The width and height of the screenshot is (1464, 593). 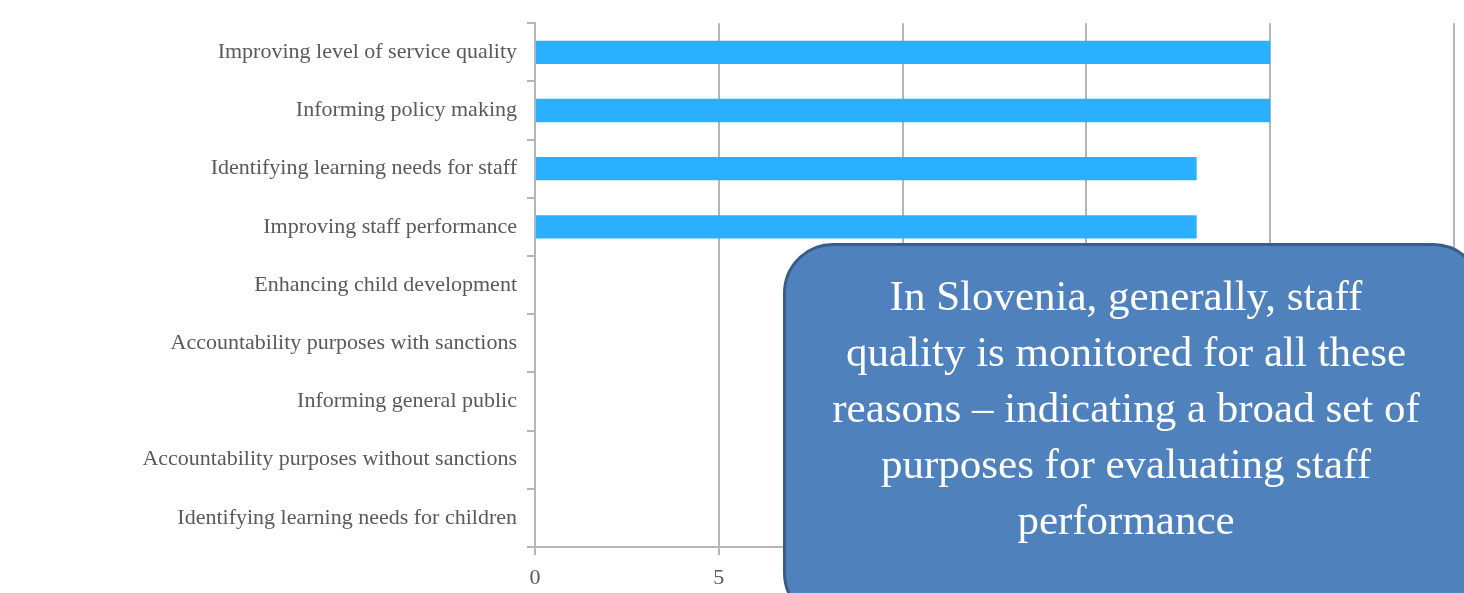 What do you see at coordinates (367, 51) in the screenshot?
I see `y-tick-label: Improving level of service quality` at bounding box center [367, 51].